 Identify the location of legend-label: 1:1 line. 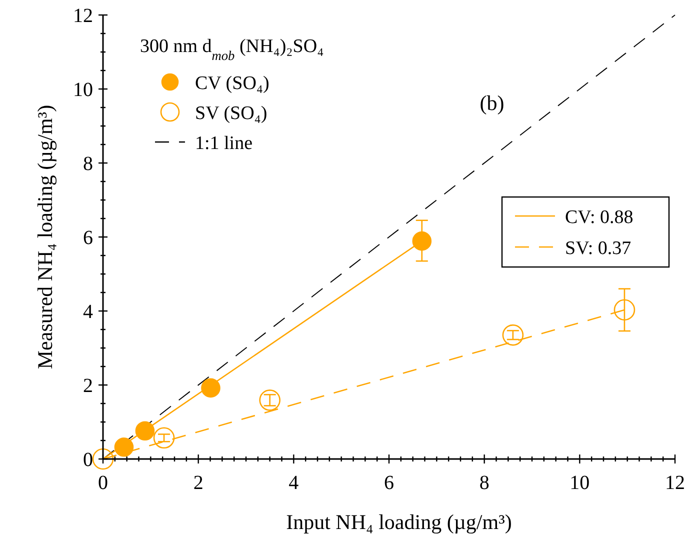
(224, 143).